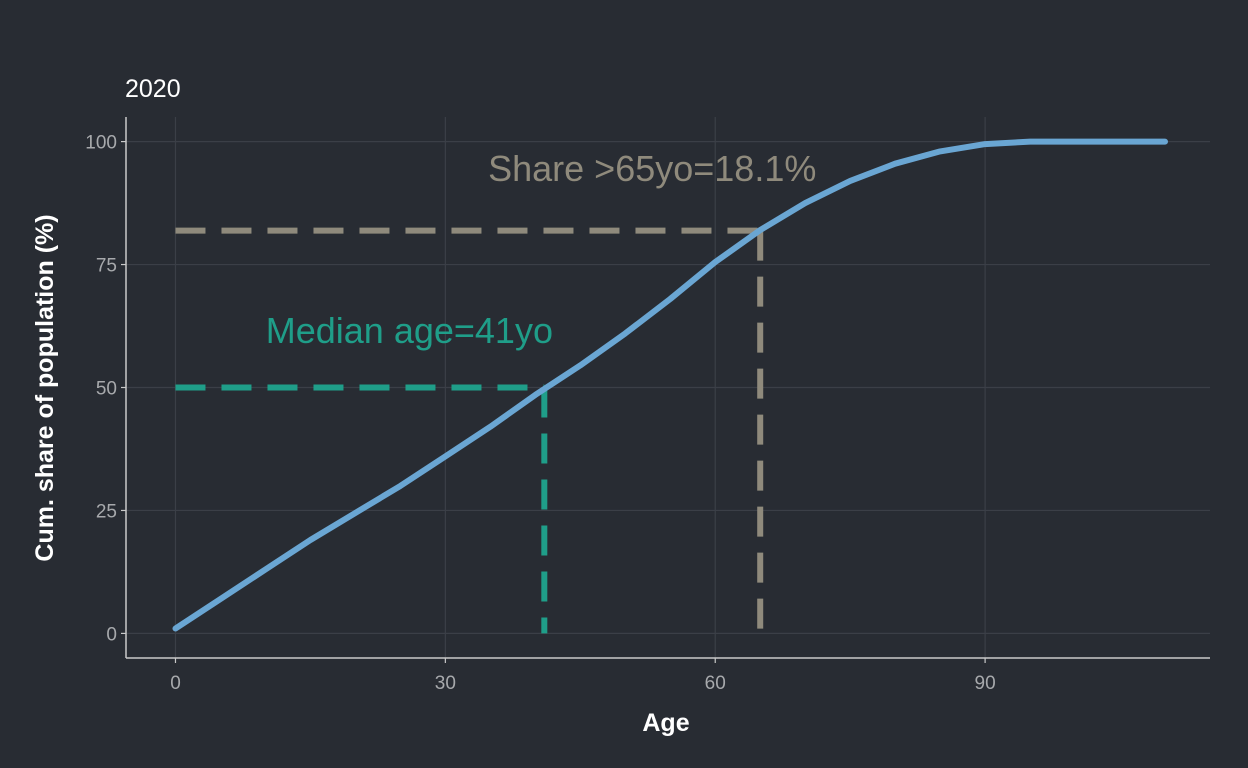 The height and width of the screenshot is (768, 1248). Describe the element at coordinates (985, 683) in the screenshot. I see `x-tick-label: 90` at that location.